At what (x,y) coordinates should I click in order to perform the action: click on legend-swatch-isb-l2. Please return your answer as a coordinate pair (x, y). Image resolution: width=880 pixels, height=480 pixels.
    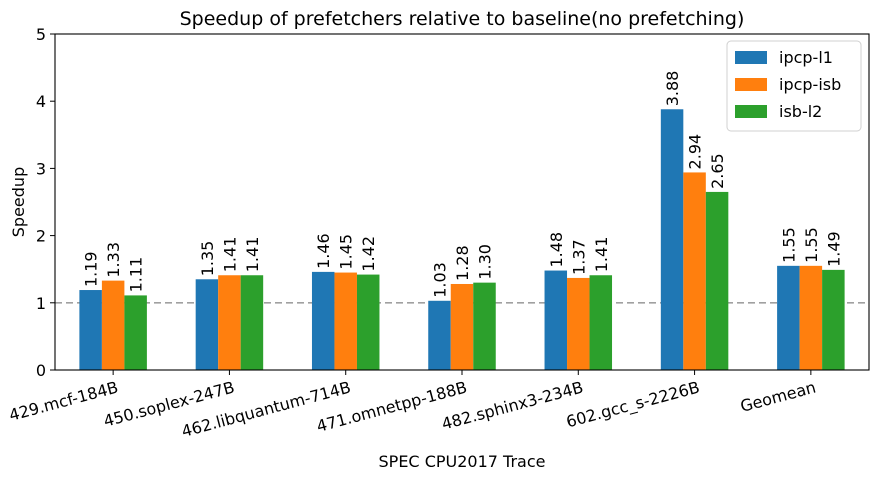
    Looking at the image, I should click on (751, 111).